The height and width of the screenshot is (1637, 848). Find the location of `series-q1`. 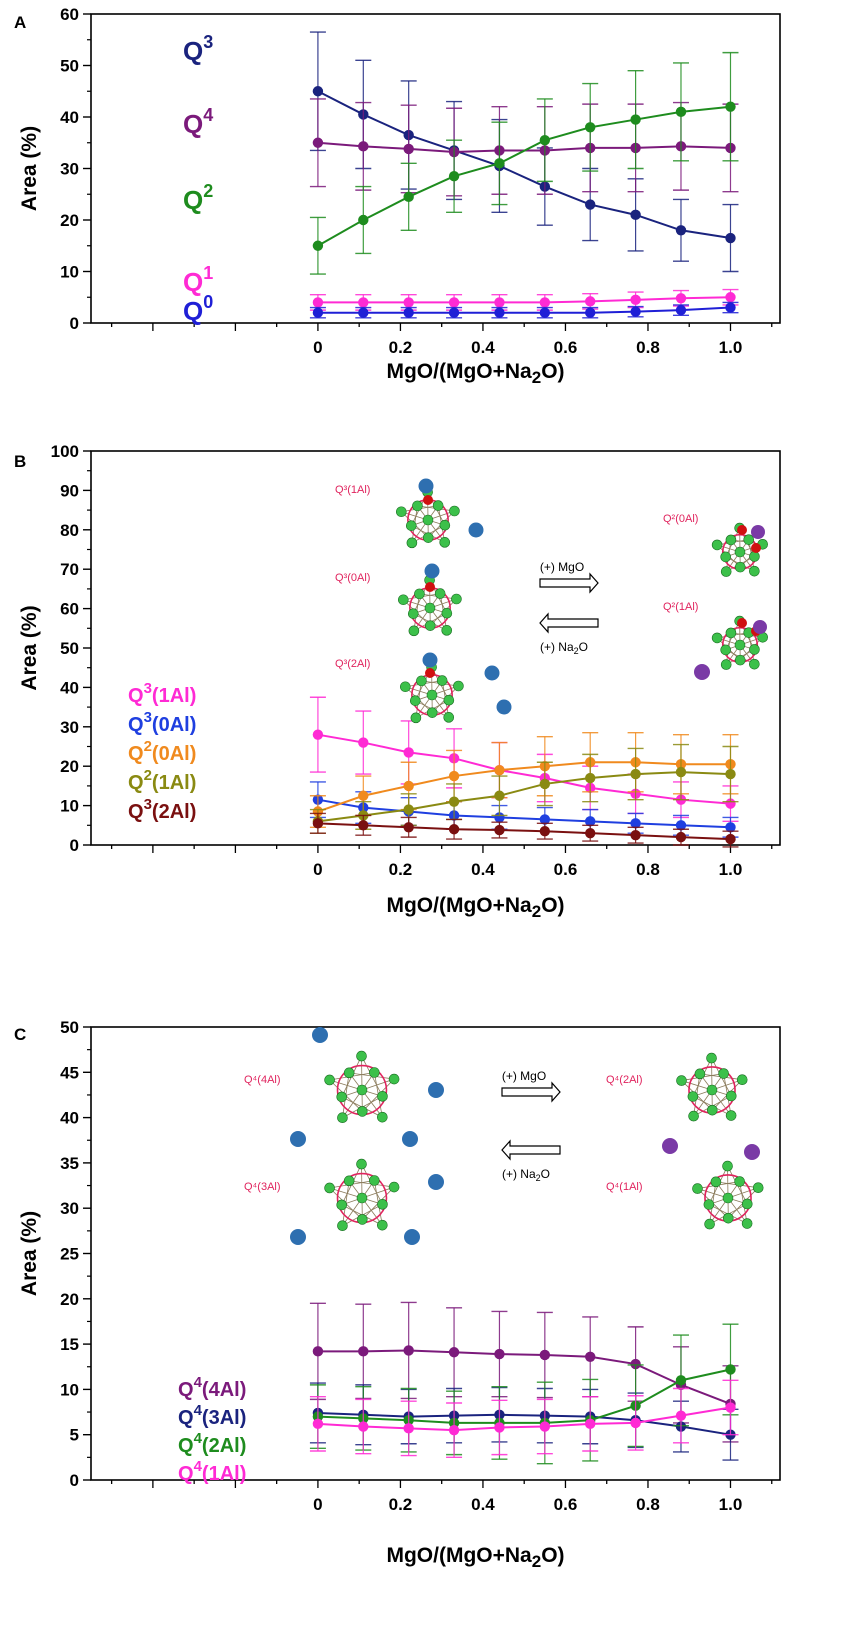

series-q1 is located at coordinates (524, 299).